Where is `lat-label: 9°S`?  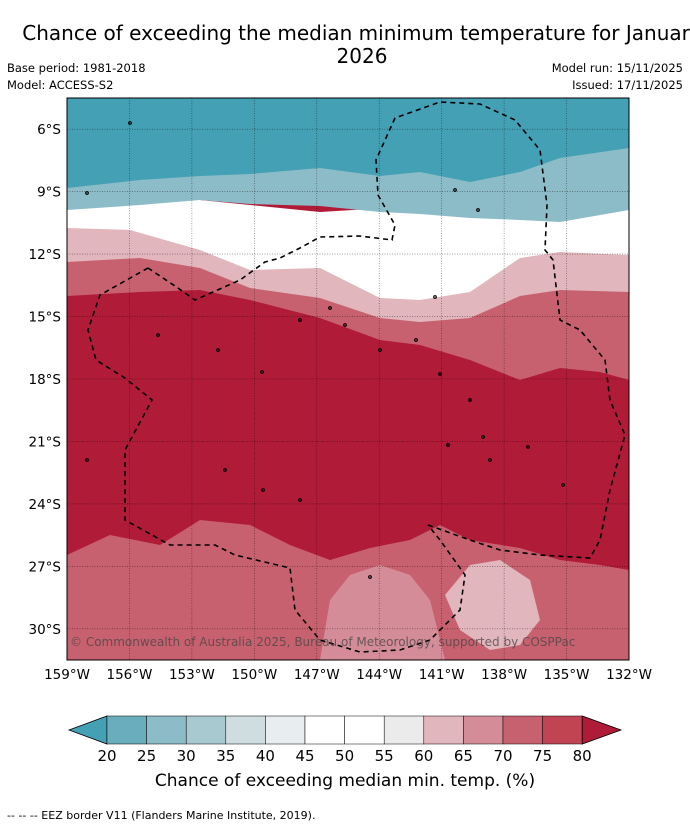 lat-label: 9°S is located at coordinates (49, 193).